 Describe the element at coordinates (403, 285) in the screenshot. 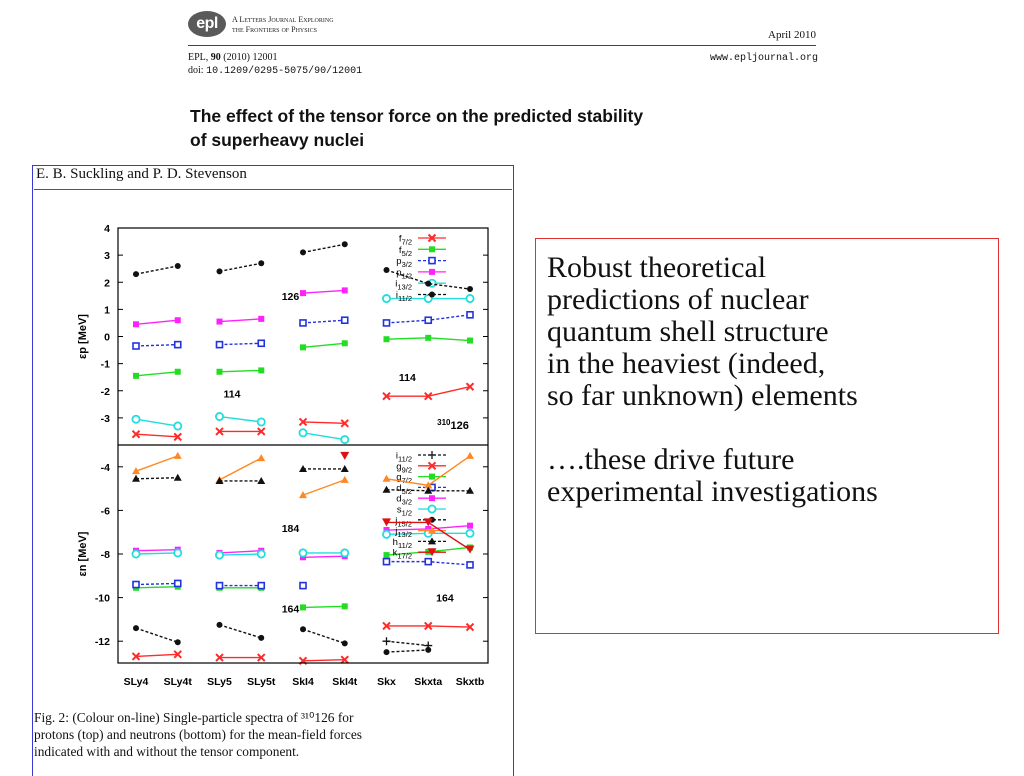

I see `legend-label: i13/2` at that location.